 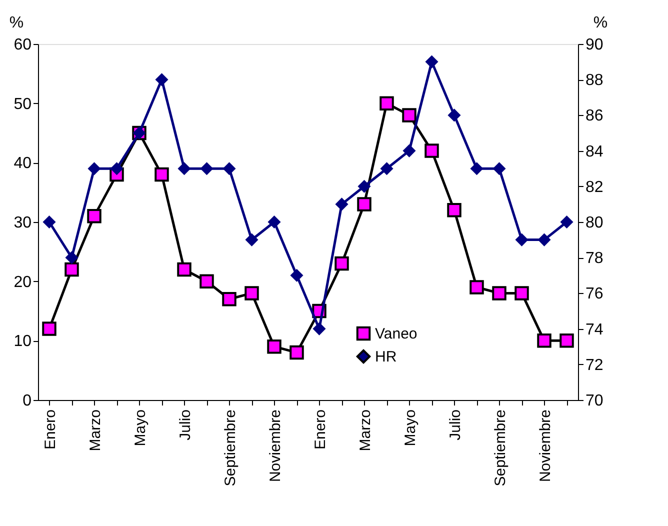 I want to click on legend-label: HR, so click(x=386, y=357).